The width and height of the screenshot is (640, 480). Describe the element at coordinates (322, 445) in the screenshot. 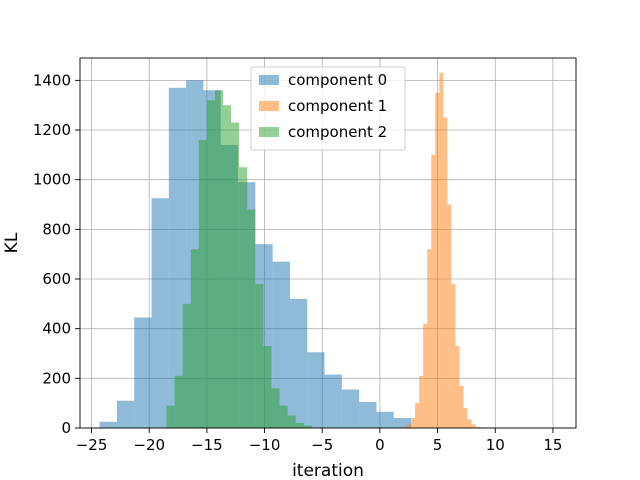

I see `x-tick-label: −5` at that location.